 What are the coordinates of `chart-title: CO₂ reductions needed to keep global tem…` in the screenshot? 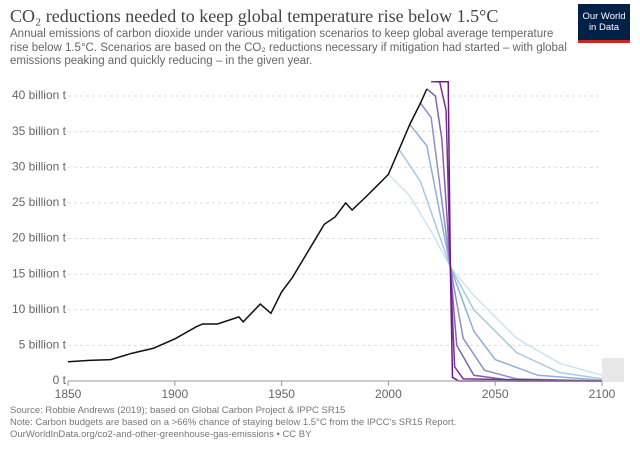 It's located at (254, 16).